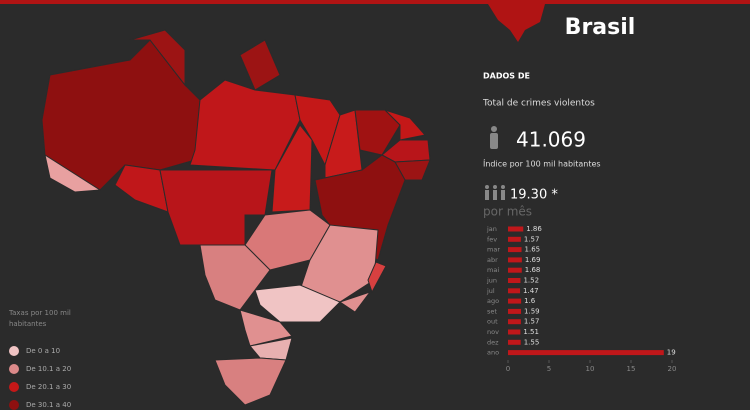 The height and width of the screenshot is (410, 750). Describe the element at coordinates (530, 301) in the screenshot. I see `value-label: 1.6` at that location.